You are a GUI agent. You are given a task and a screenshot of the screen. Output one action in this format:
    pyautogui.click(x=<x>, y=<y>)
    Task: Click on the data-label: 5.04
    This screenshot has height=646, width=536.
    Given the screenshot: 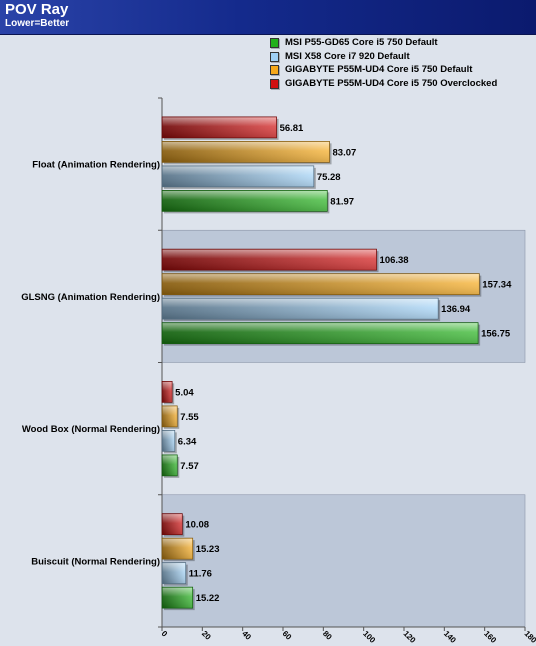 What is the action you would take?
    pyautogui.click(x=184, y=392)
    